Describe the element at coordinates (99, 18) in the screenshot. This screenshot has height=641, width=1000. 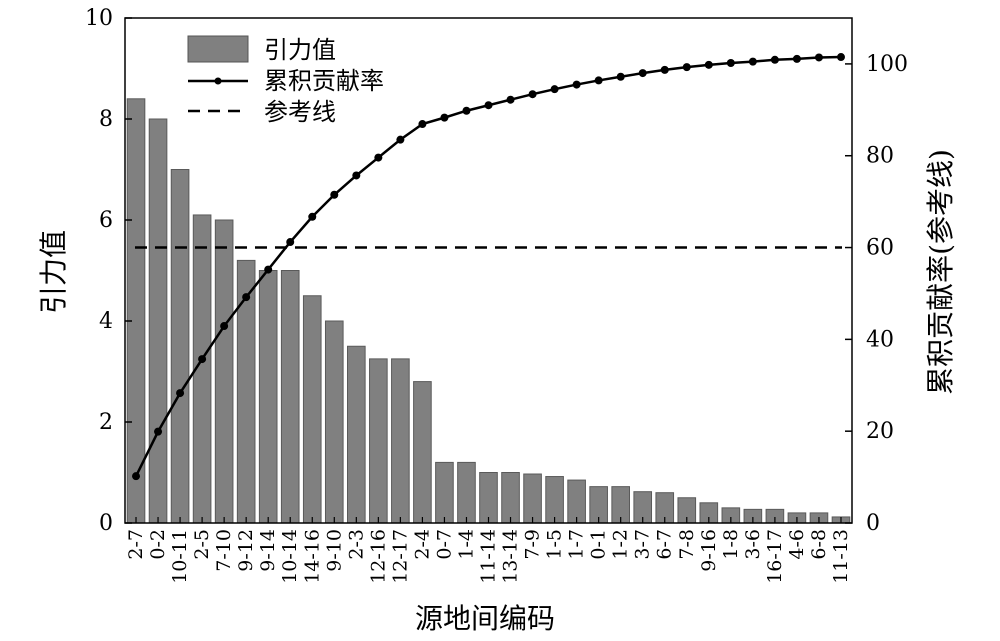
I see `y-tick-label-10: 10` at that location.